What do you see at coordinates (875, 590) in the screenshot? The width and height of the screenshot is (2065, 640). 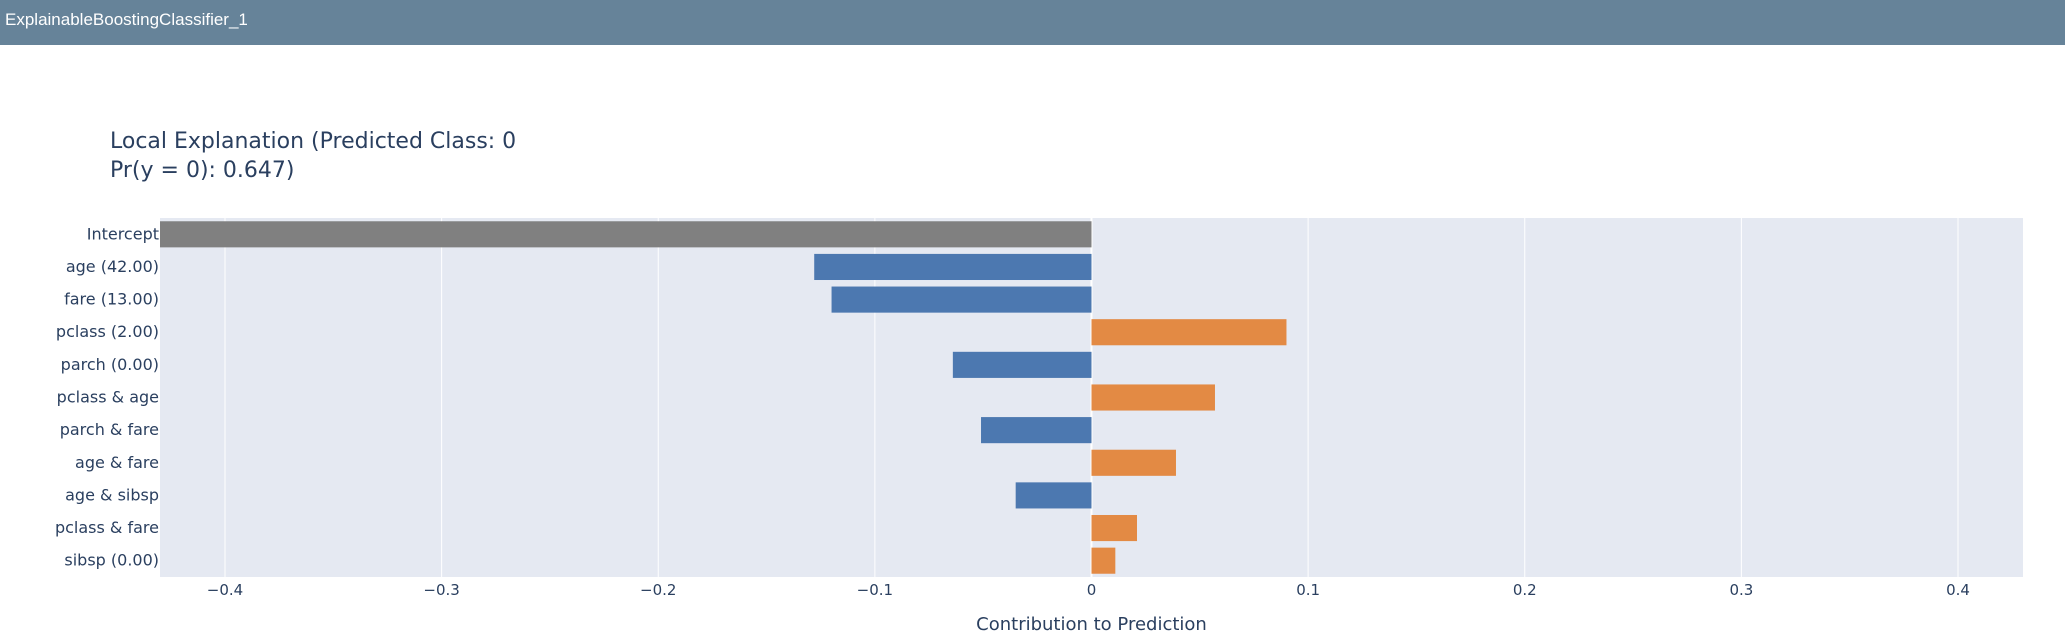 I see `x-tick-label: −0.1` at bounding box center [875, 590].